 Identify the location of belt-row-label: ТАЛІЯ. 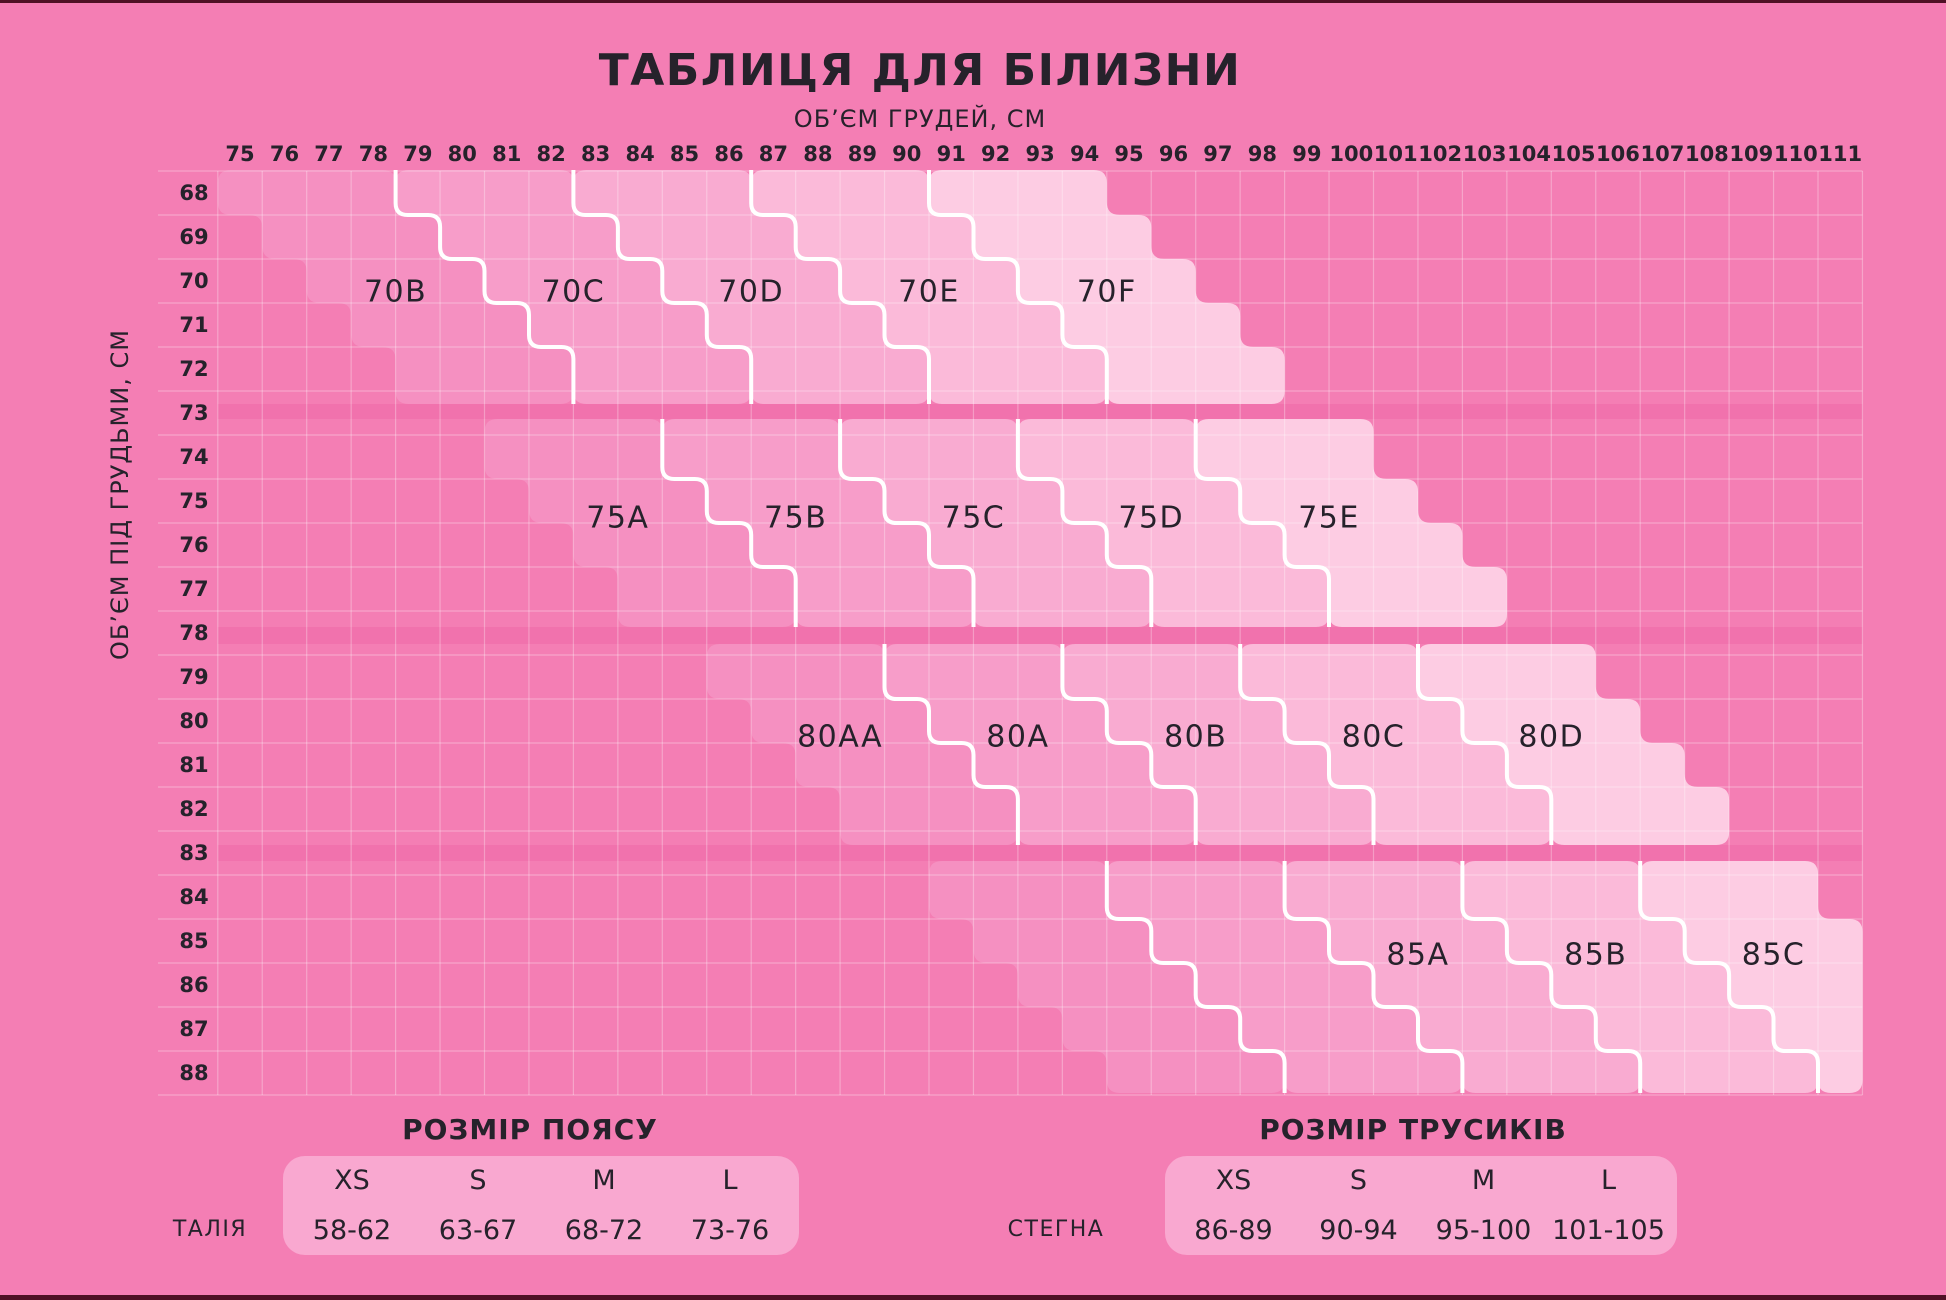
(210, 1229).